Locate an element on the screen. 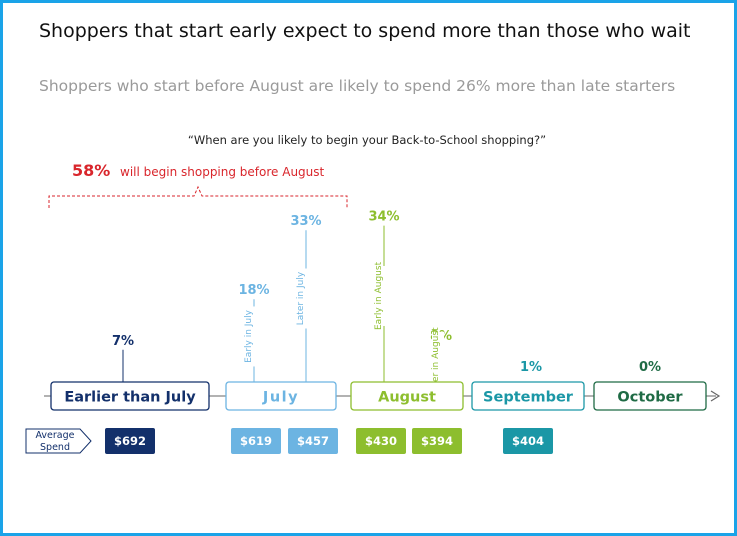  percent-label-6: 0% is located at coordinates (650, 367).